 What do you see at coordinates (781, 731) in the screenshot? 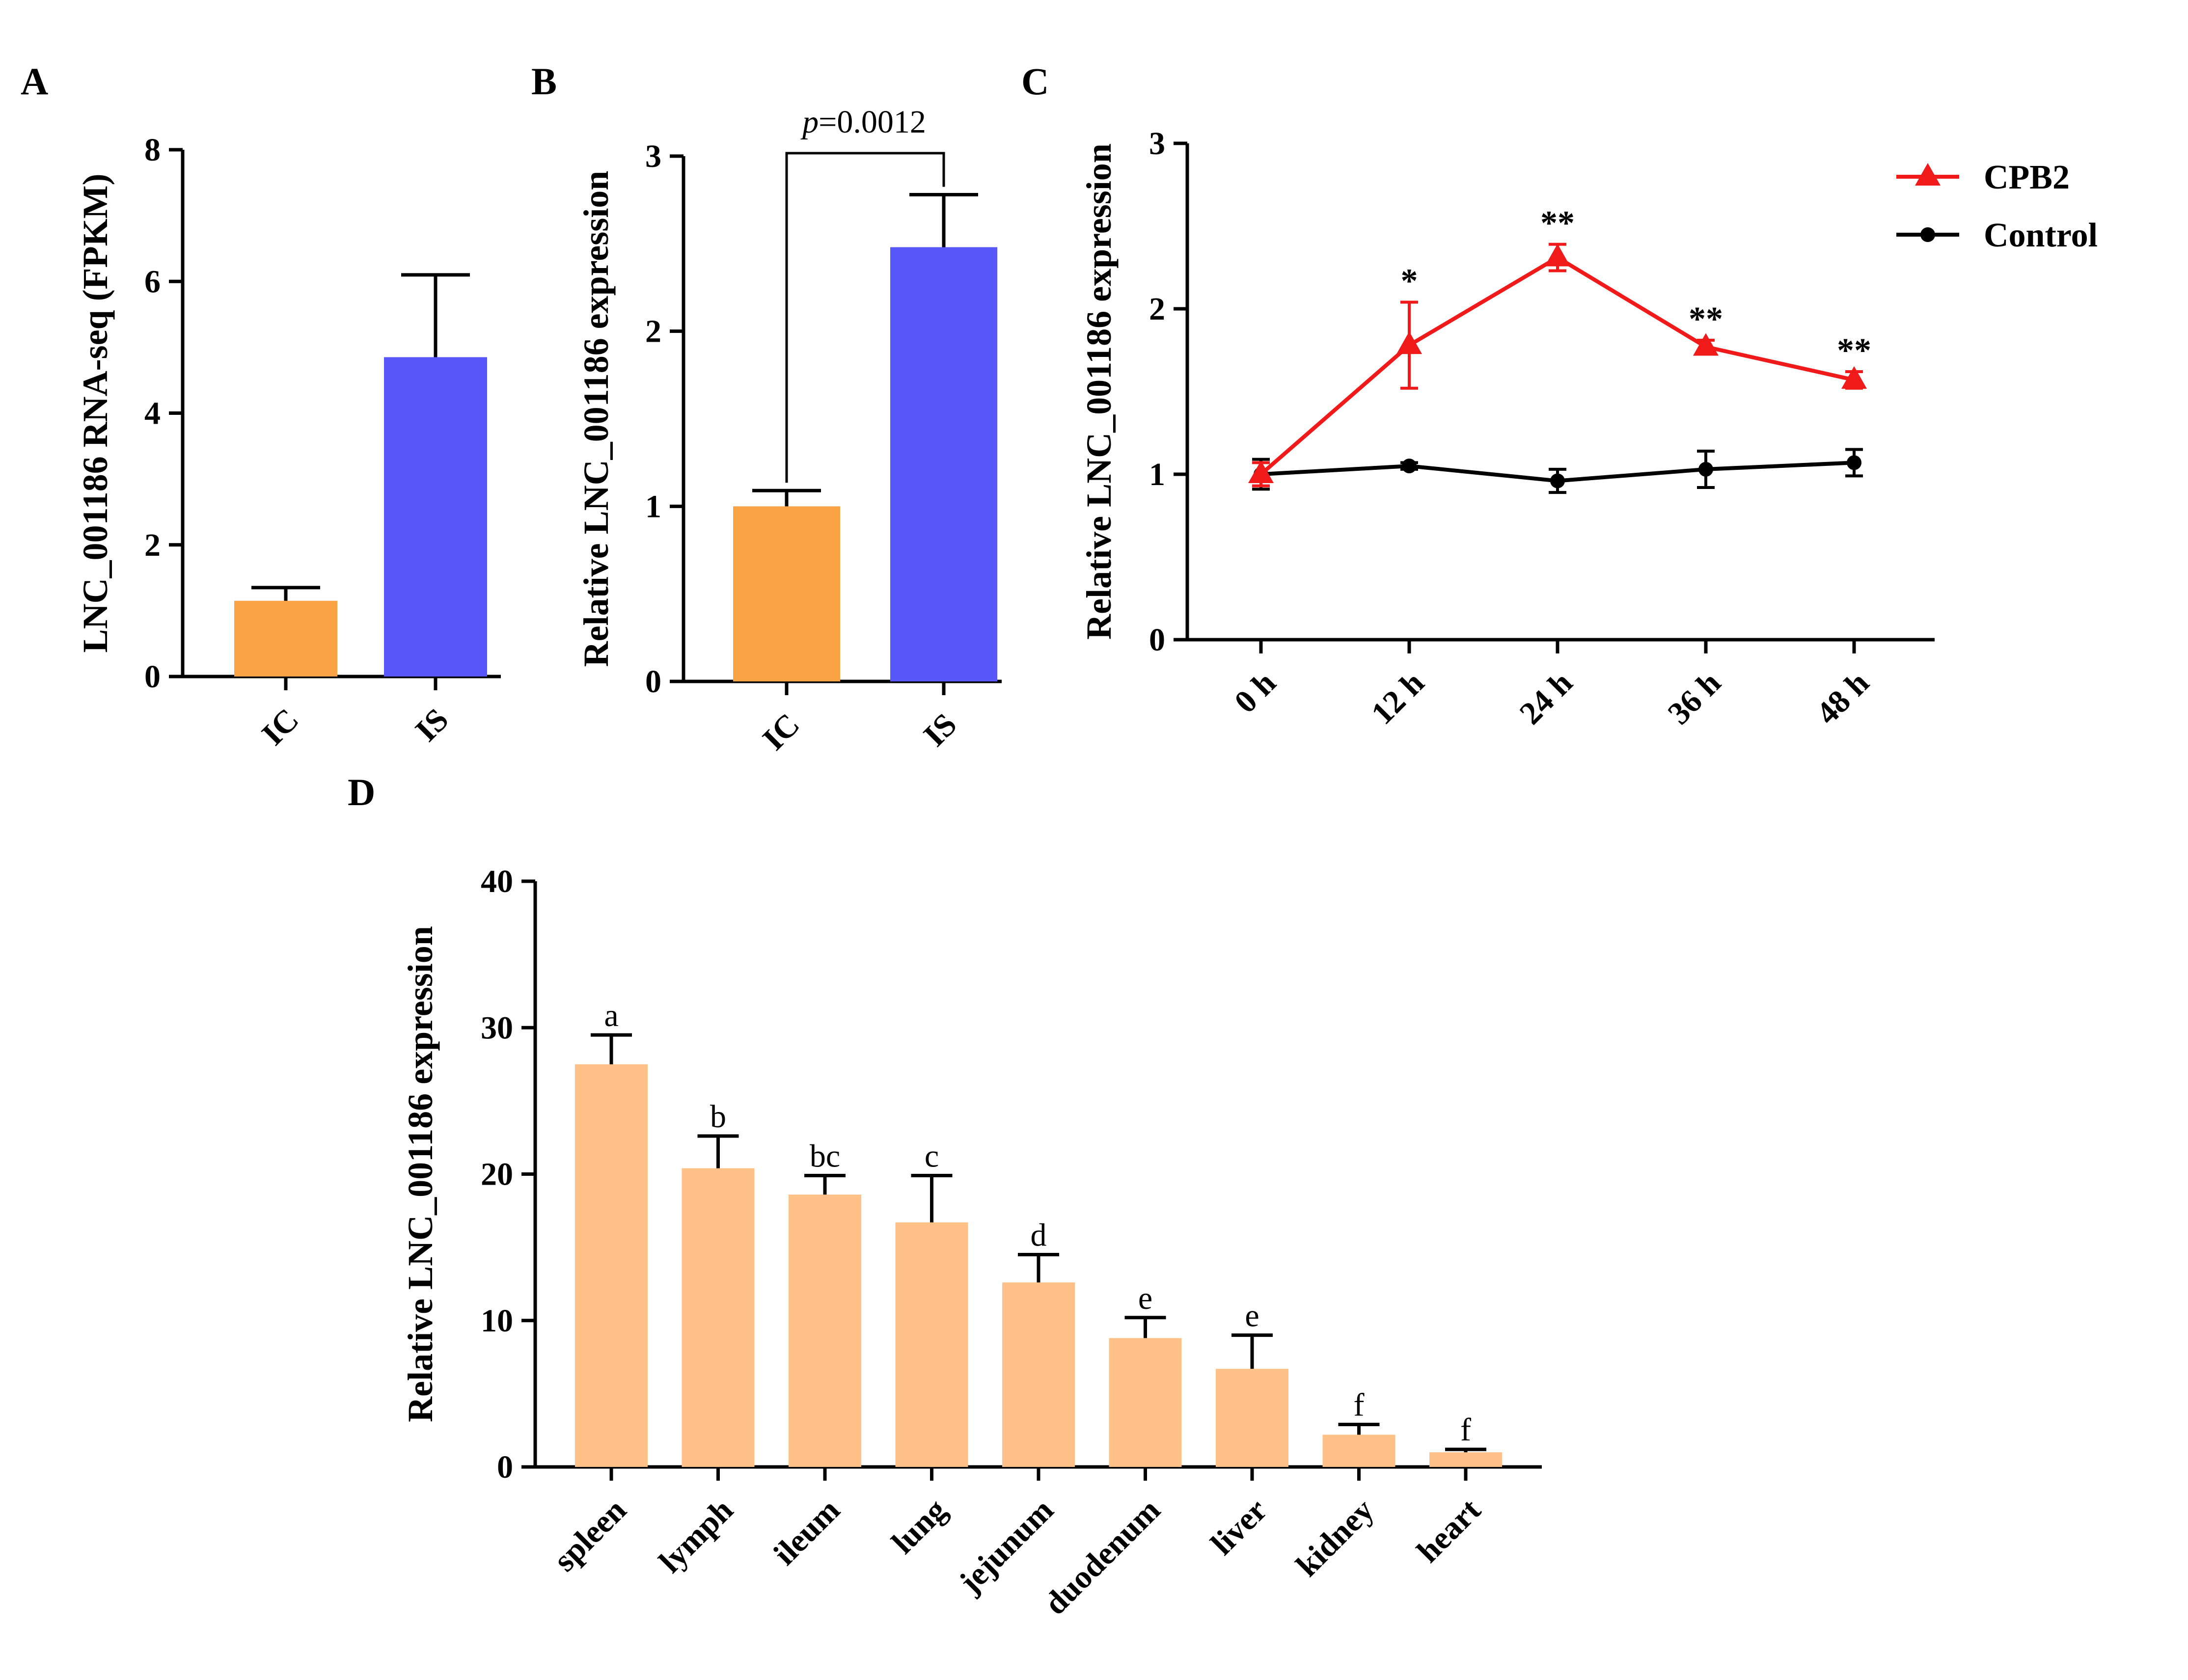
I see `panel-b-x-tick-label: IC` at bounding box center [781, 731].